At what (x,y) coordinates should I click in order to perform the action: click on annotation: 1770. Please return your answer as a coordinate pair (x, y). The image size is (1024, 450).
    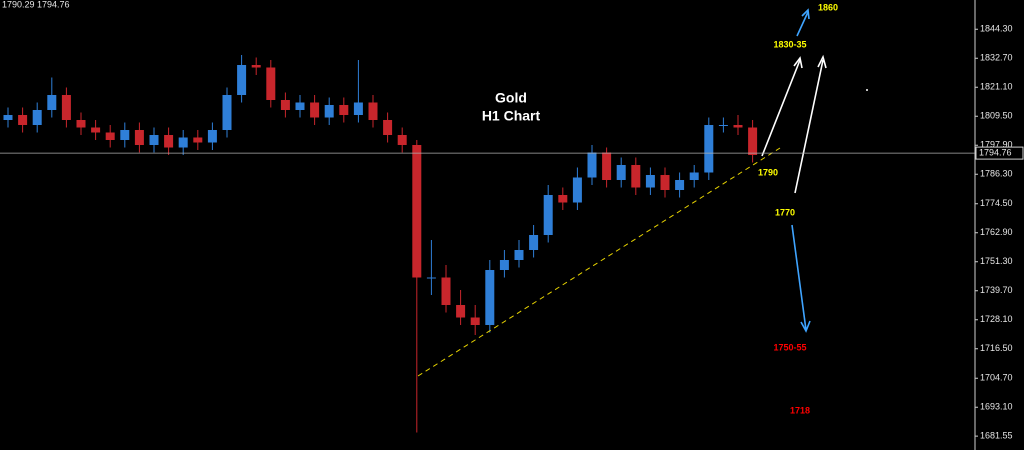
    Looking at the image, I should click on (785, 212).